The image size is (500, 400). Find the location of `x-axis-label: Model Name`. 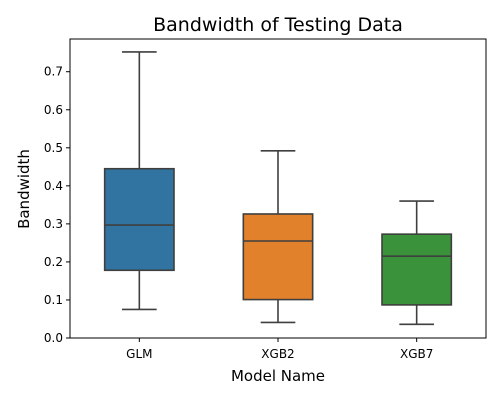

x-axis-label: Model Name is located at coordinates (278, 376).